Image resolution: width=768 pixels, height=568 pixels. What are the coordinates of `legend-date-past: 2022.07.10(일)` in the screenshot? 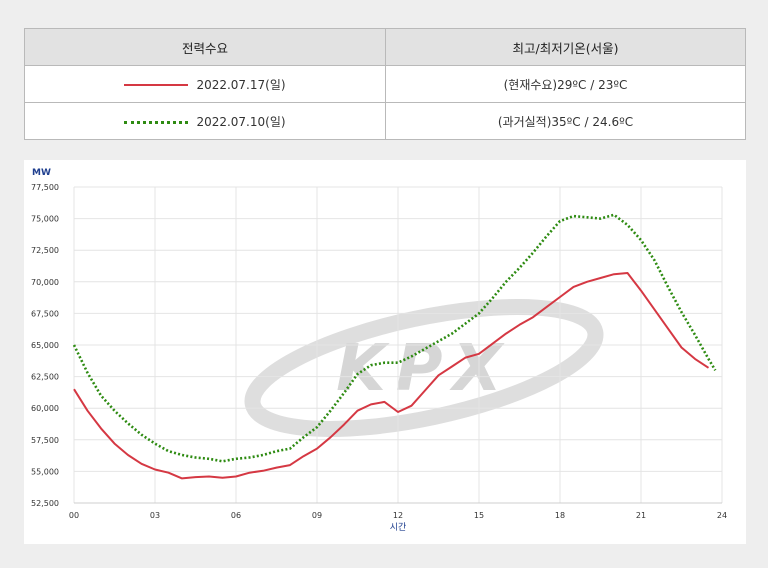 It's located at (241, 121).